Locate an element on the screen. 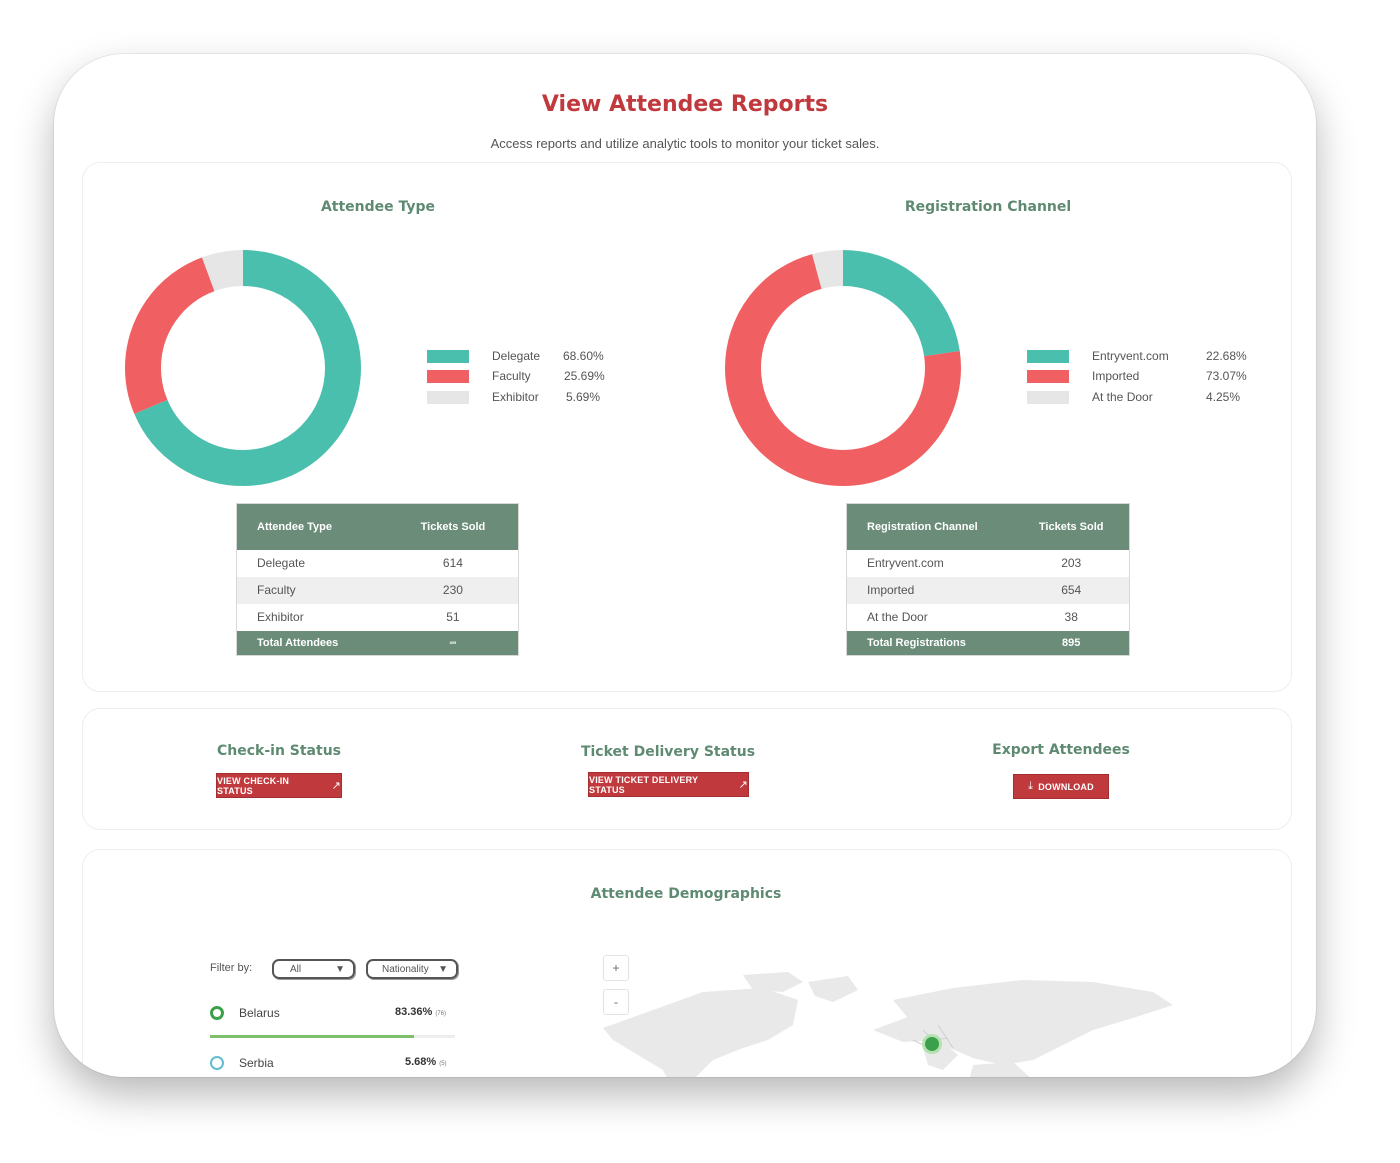 The height and width of the screenshot is (1163, 1400). export-attendees-title: Export Attendees is located at coordinates (1061, 750).